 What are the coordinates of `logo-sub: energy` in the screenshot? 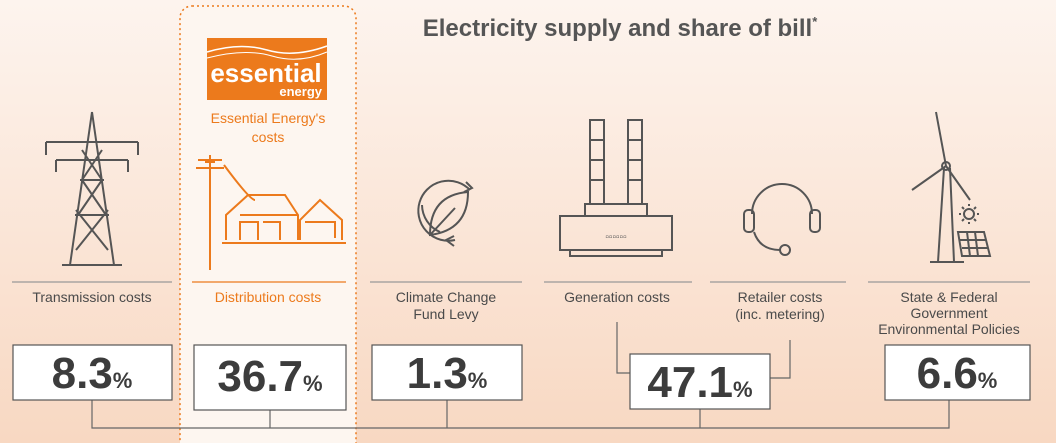 It's located at (300, 91).